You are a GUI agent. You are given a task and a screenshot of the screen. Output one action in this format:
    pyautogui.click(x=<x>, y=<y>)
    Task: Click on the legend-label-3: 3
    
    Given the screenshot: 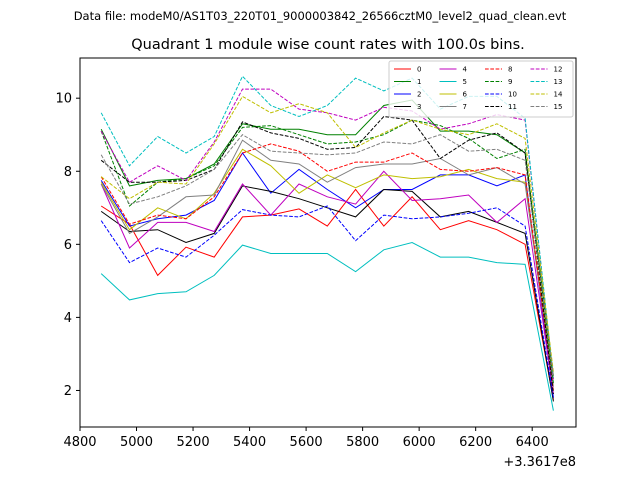 What is the action you would take?
    pyautogui.click(x=419, y=107)
    